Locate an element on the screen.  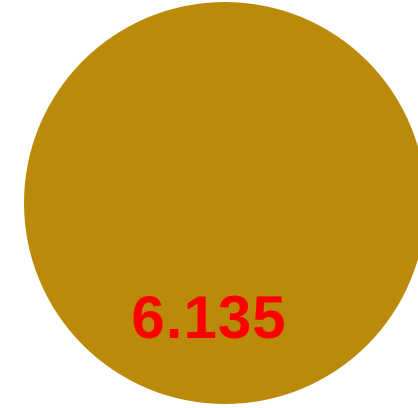
value-label: 6.135 is located at coordinates (209, 317).